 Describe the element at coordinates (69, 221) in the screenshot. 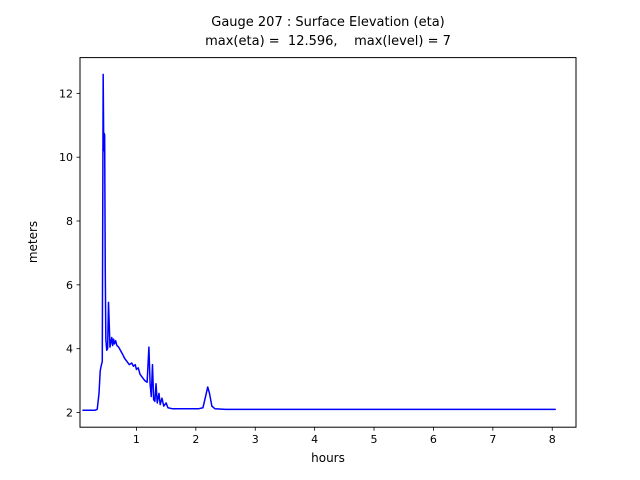

I see `y-tick-label: 8` at that location.